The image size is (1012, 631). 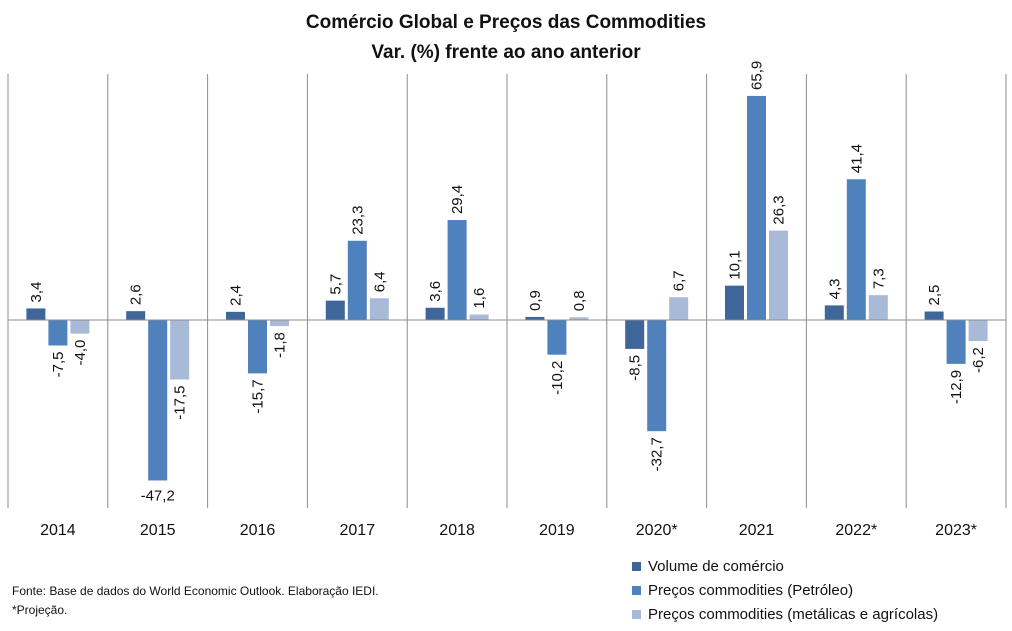 What do you see at coordinates (80, 353) in the screenshot?
I see `data-label: -4,0` at bounding box center [80, 353].